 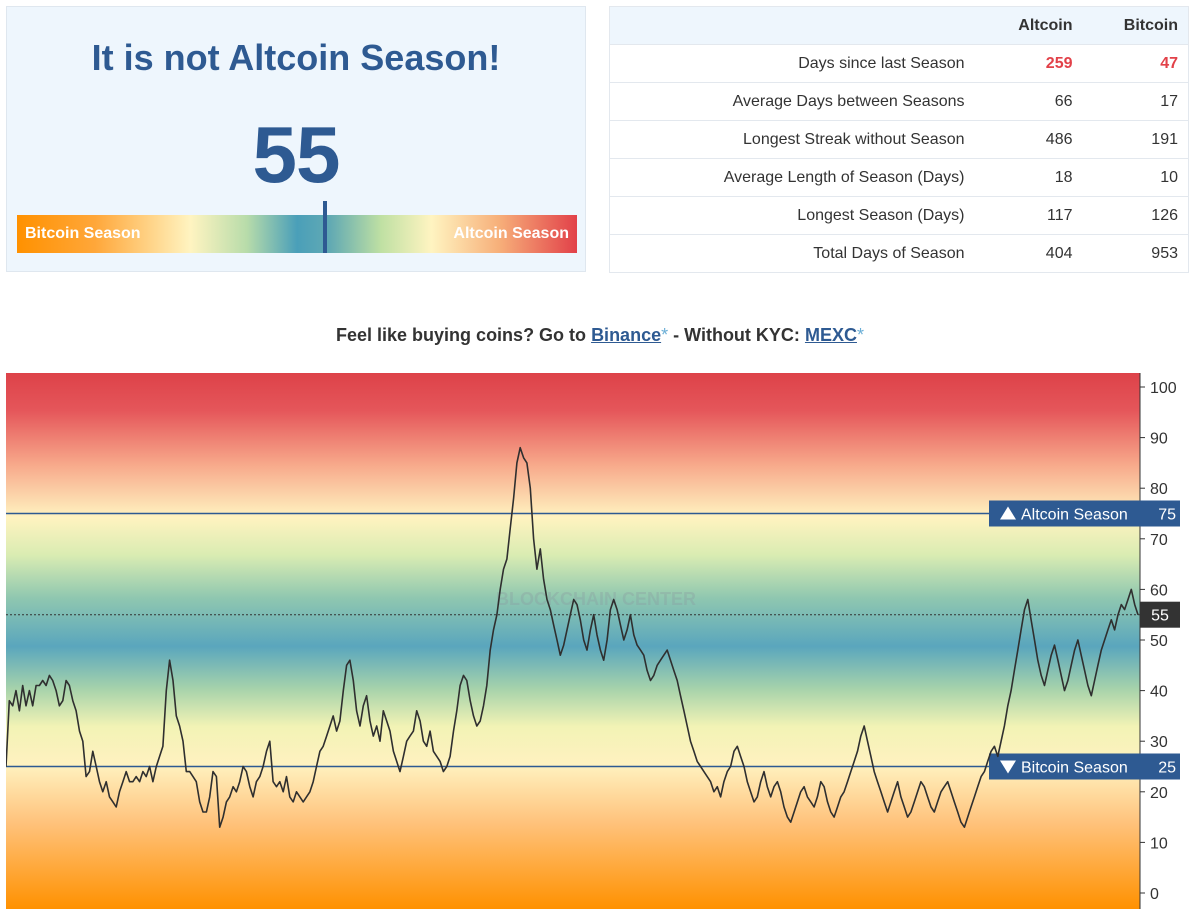 I want to click on stats-row: Average Length of Season (Days) 18 10, so click(x=899, y=177).